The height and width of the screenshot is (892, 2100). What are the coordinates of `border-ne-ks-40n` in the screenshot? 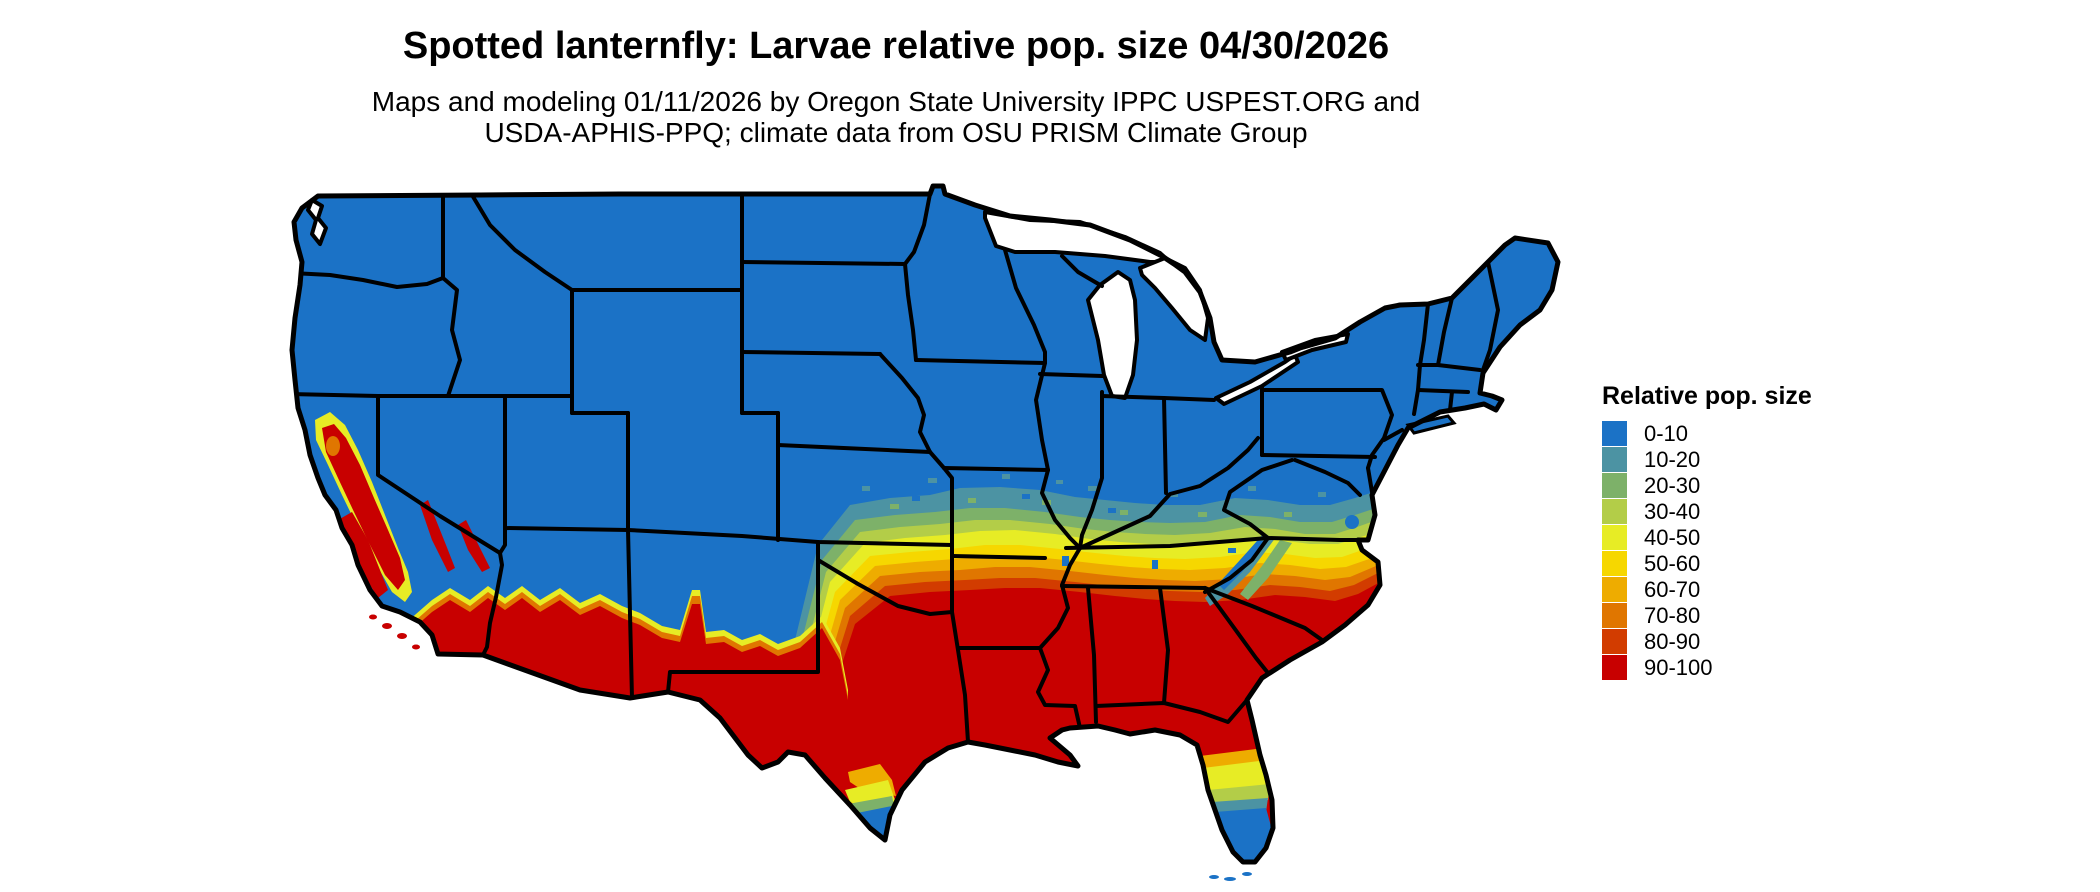 It's located at (854, 448).